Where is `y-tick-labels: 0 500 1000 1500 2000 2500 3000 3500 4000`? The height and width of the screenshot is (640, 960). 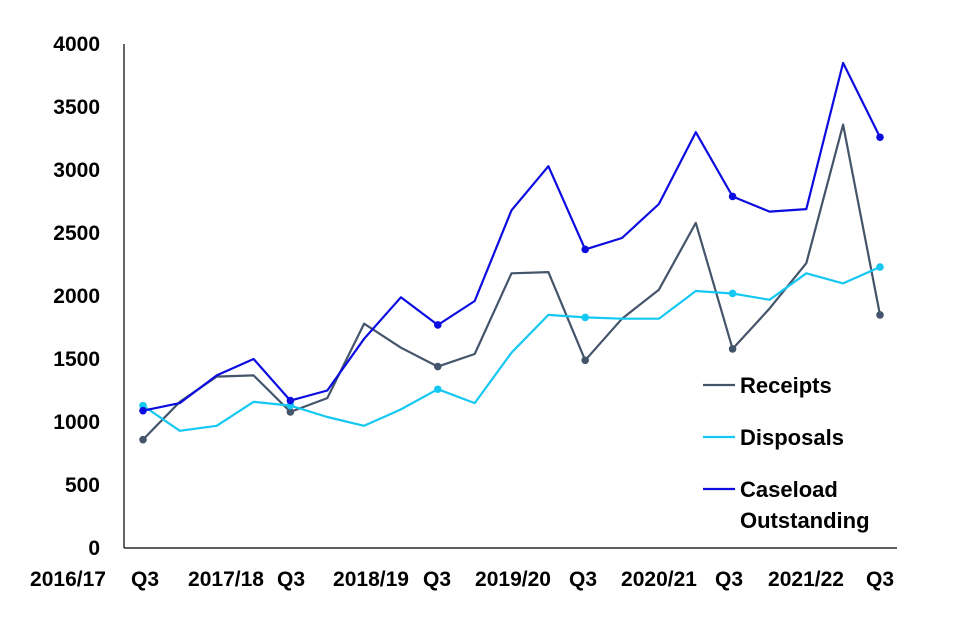
y-tick-labels: 0 500 1000 1500 2000 2500 3000 3500 4000 is located at coordinates (76, 296).